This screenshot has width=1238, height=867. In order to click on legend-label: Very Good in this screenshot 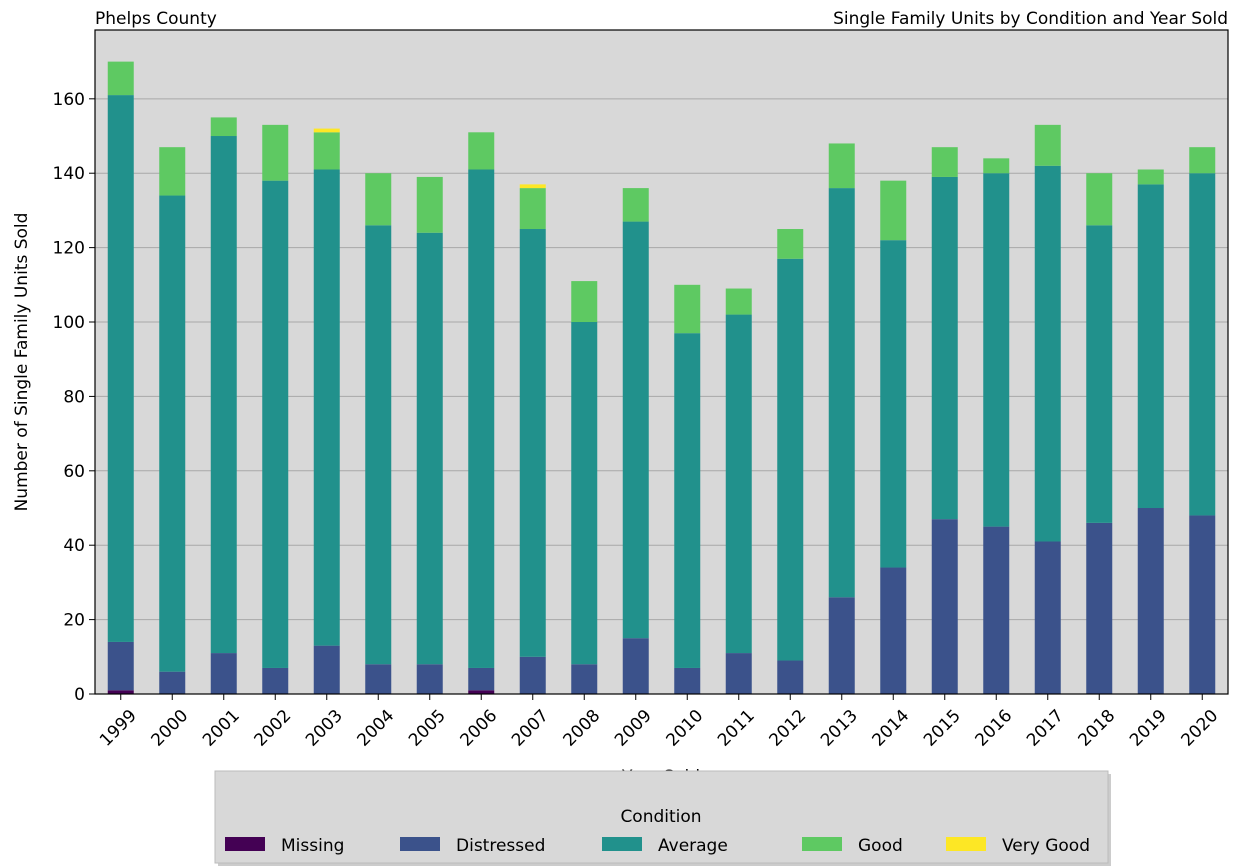, I will do `click(1046, 846)`.